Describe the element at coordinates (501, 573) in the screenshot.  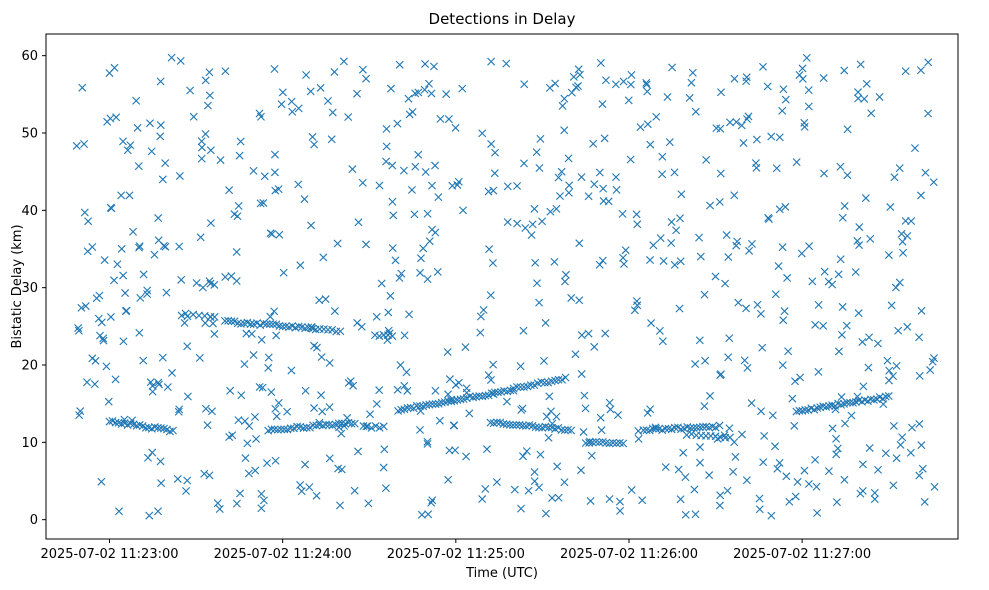
I see `x-axis-title: Time (UTC)` at that location.